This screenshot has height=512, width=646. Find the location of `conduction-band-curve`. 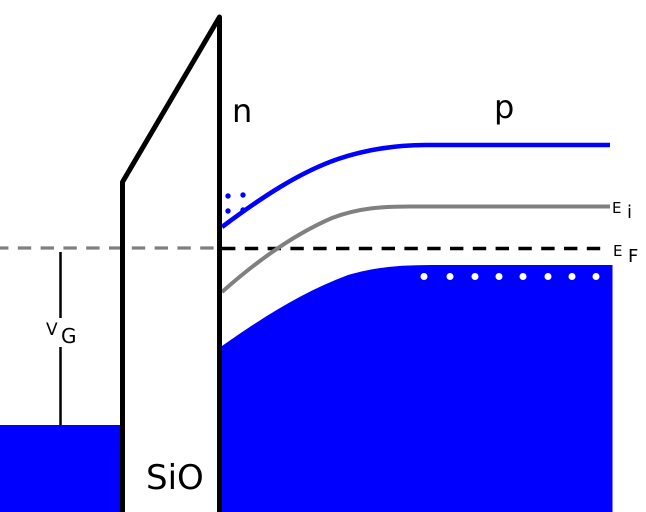

conduction-band-curve is located at coordinates (415, 185).